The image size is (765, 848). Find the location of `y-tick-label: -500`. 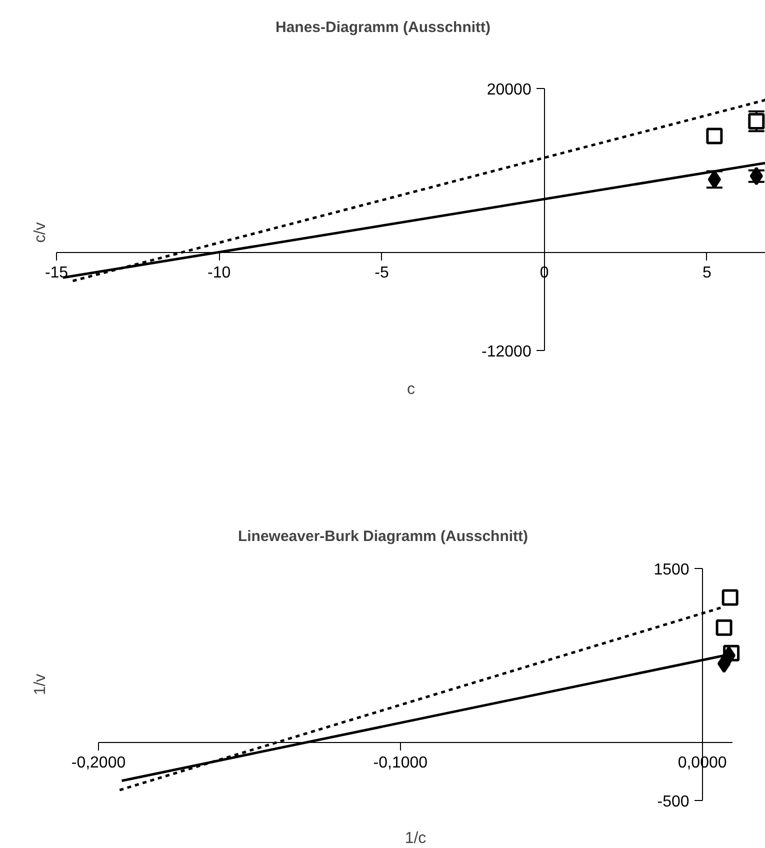

y-tick-label: -500 is located at coordinates (673, 802).